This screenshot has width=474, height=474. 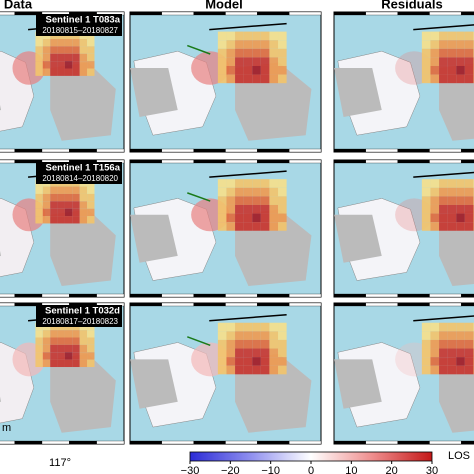 I want to click on colorbar-tick-label: −30, so click(x=190, y=469).